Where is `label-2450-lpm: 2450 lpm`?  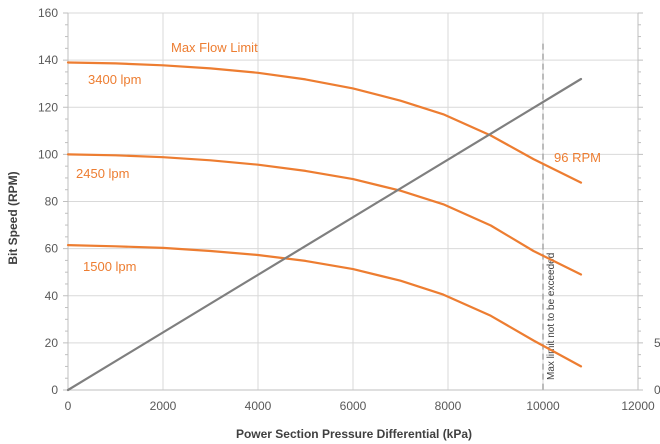
label-2450-lpm: 2450 lpm is located at coordinates (102, 173).